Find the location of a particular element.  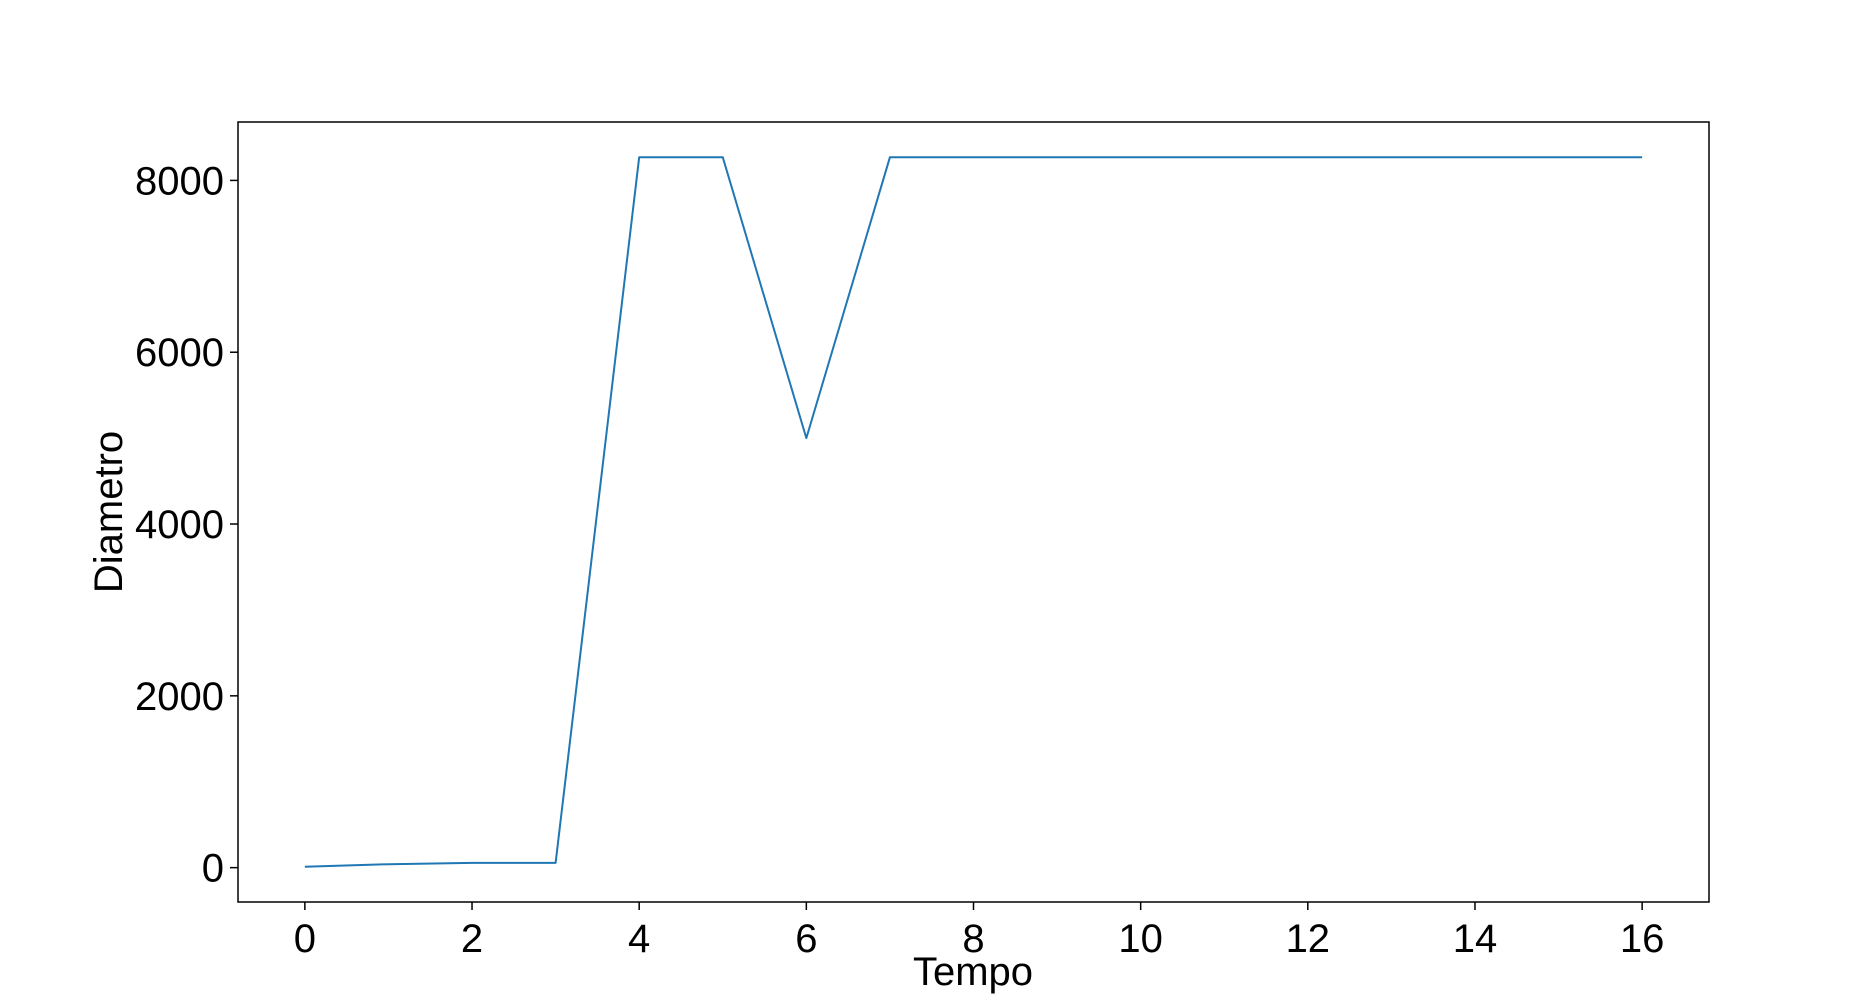

y-tick-label: 8000 is located at coordinates (179, 181).